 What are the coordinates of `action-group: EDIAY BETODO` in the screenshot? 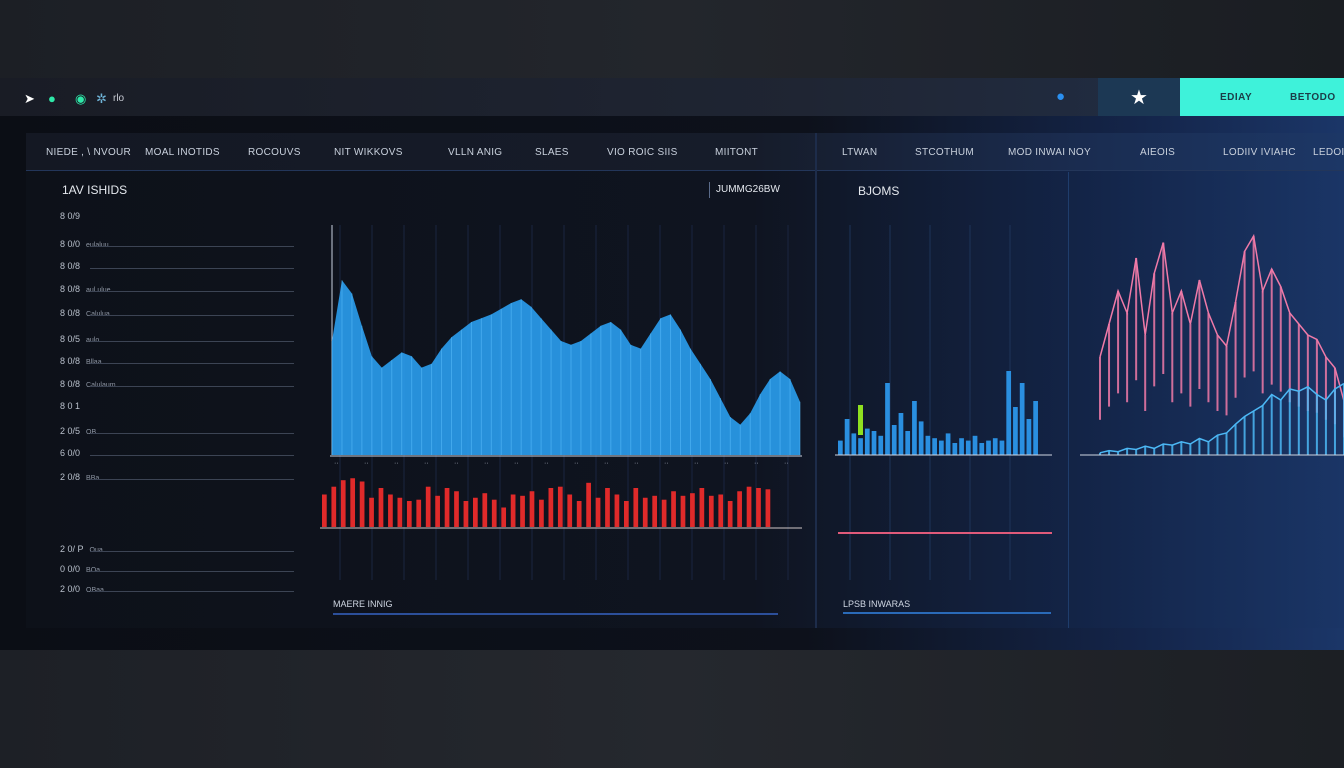 It's located at (1262, 97).